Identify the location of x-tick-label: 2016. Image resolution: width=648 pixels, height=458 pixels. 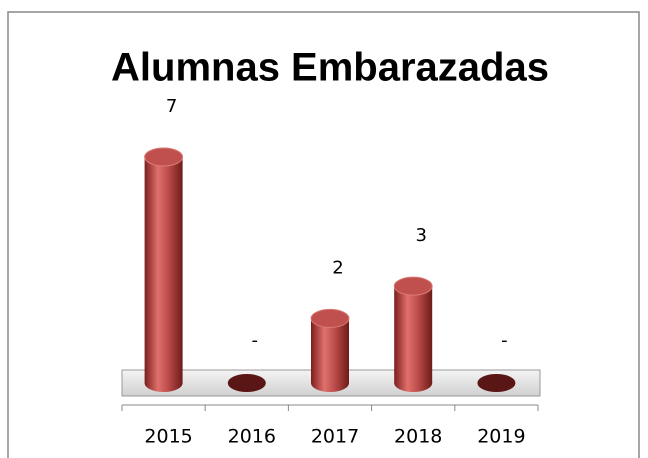
(252, 437).